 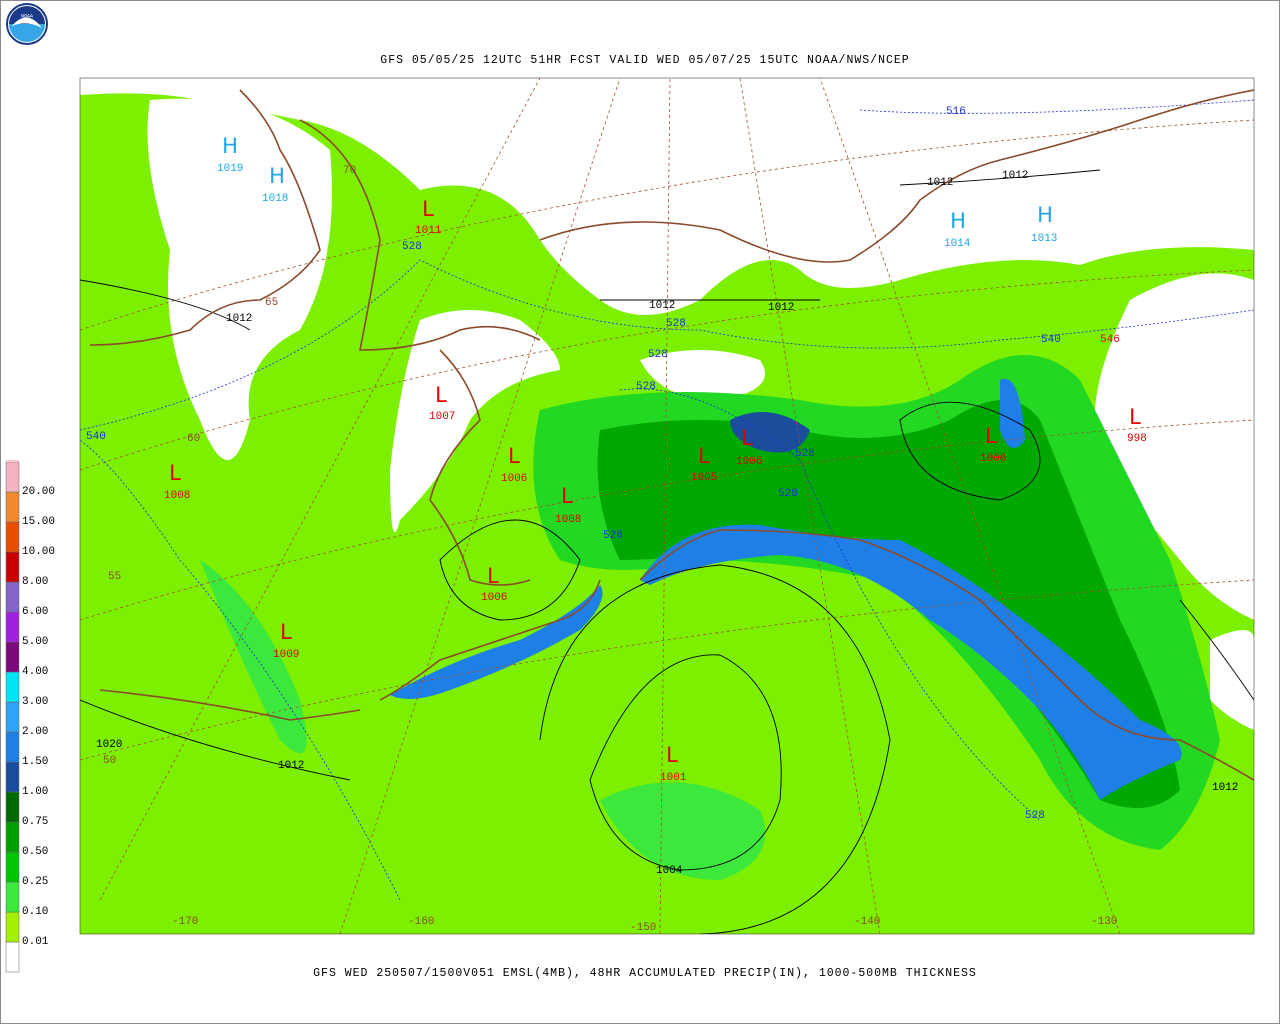 What do you see at coordinates (109, 761) in the screenshot?
I see `graticule-label: 50` at bounding box center [109, 761].